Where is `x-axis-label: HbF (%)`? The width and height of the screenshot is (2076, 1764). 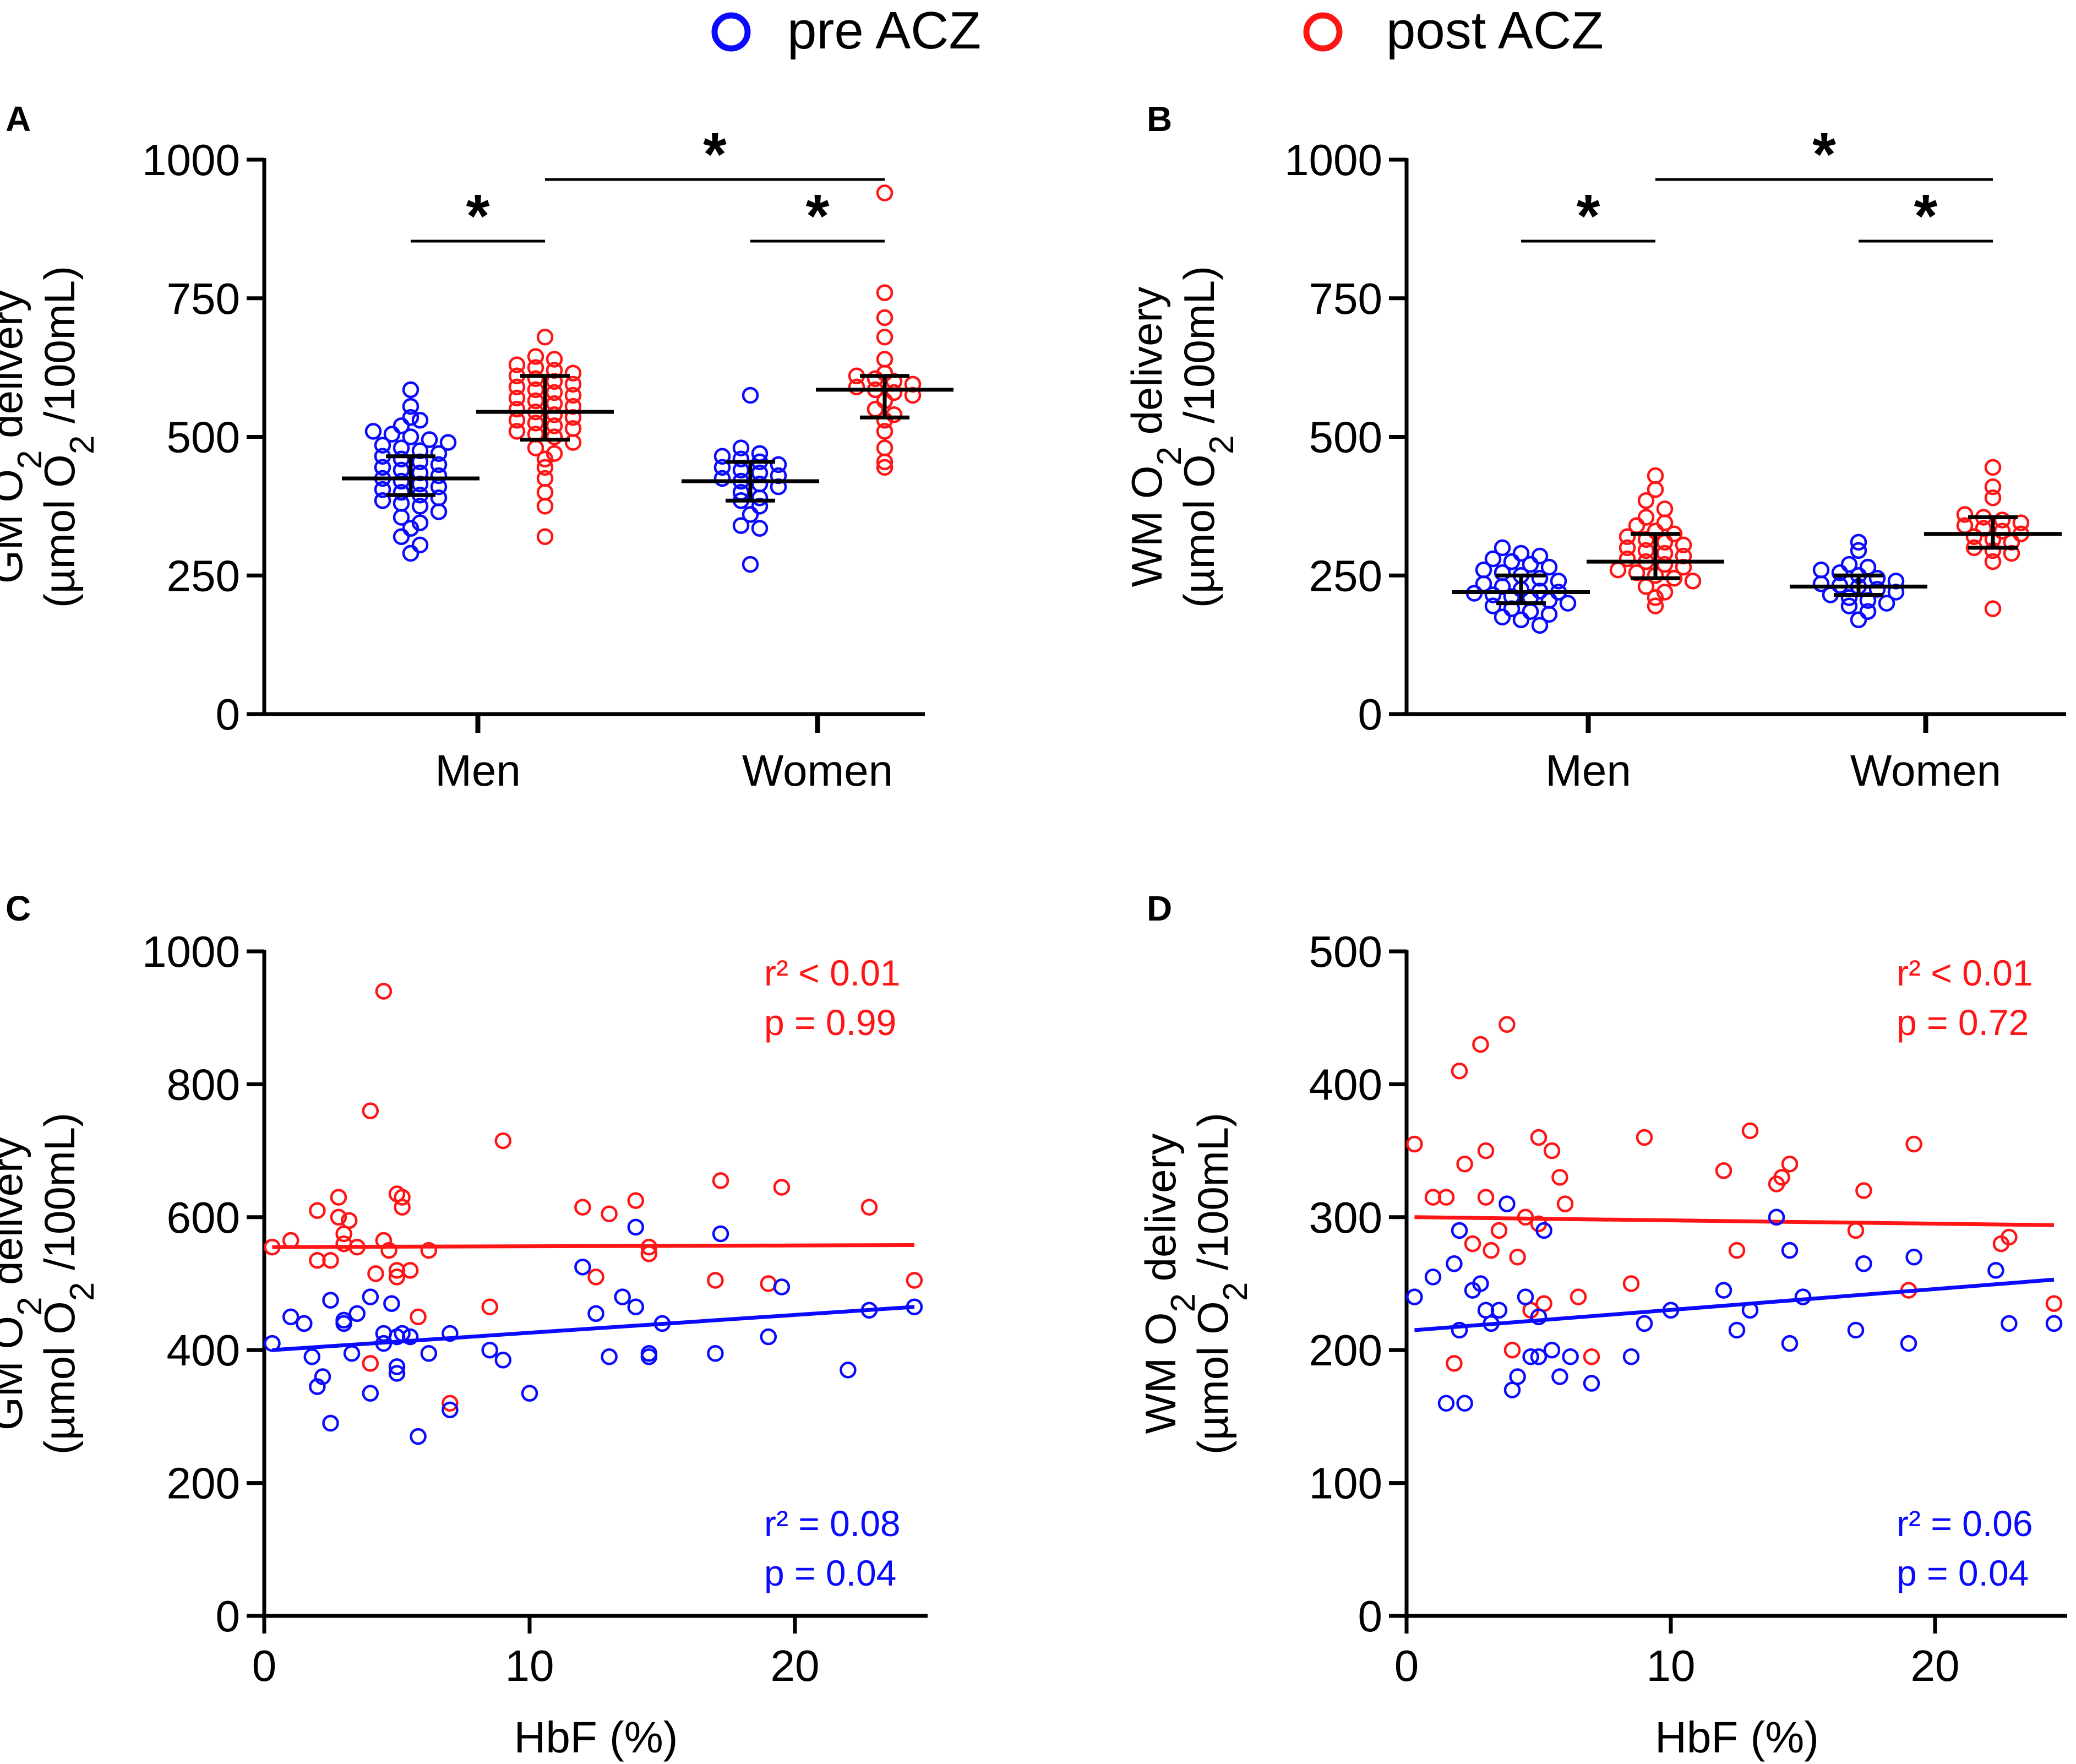 x-axis-label: HbF (%) is located at coordinates (596, 1737).